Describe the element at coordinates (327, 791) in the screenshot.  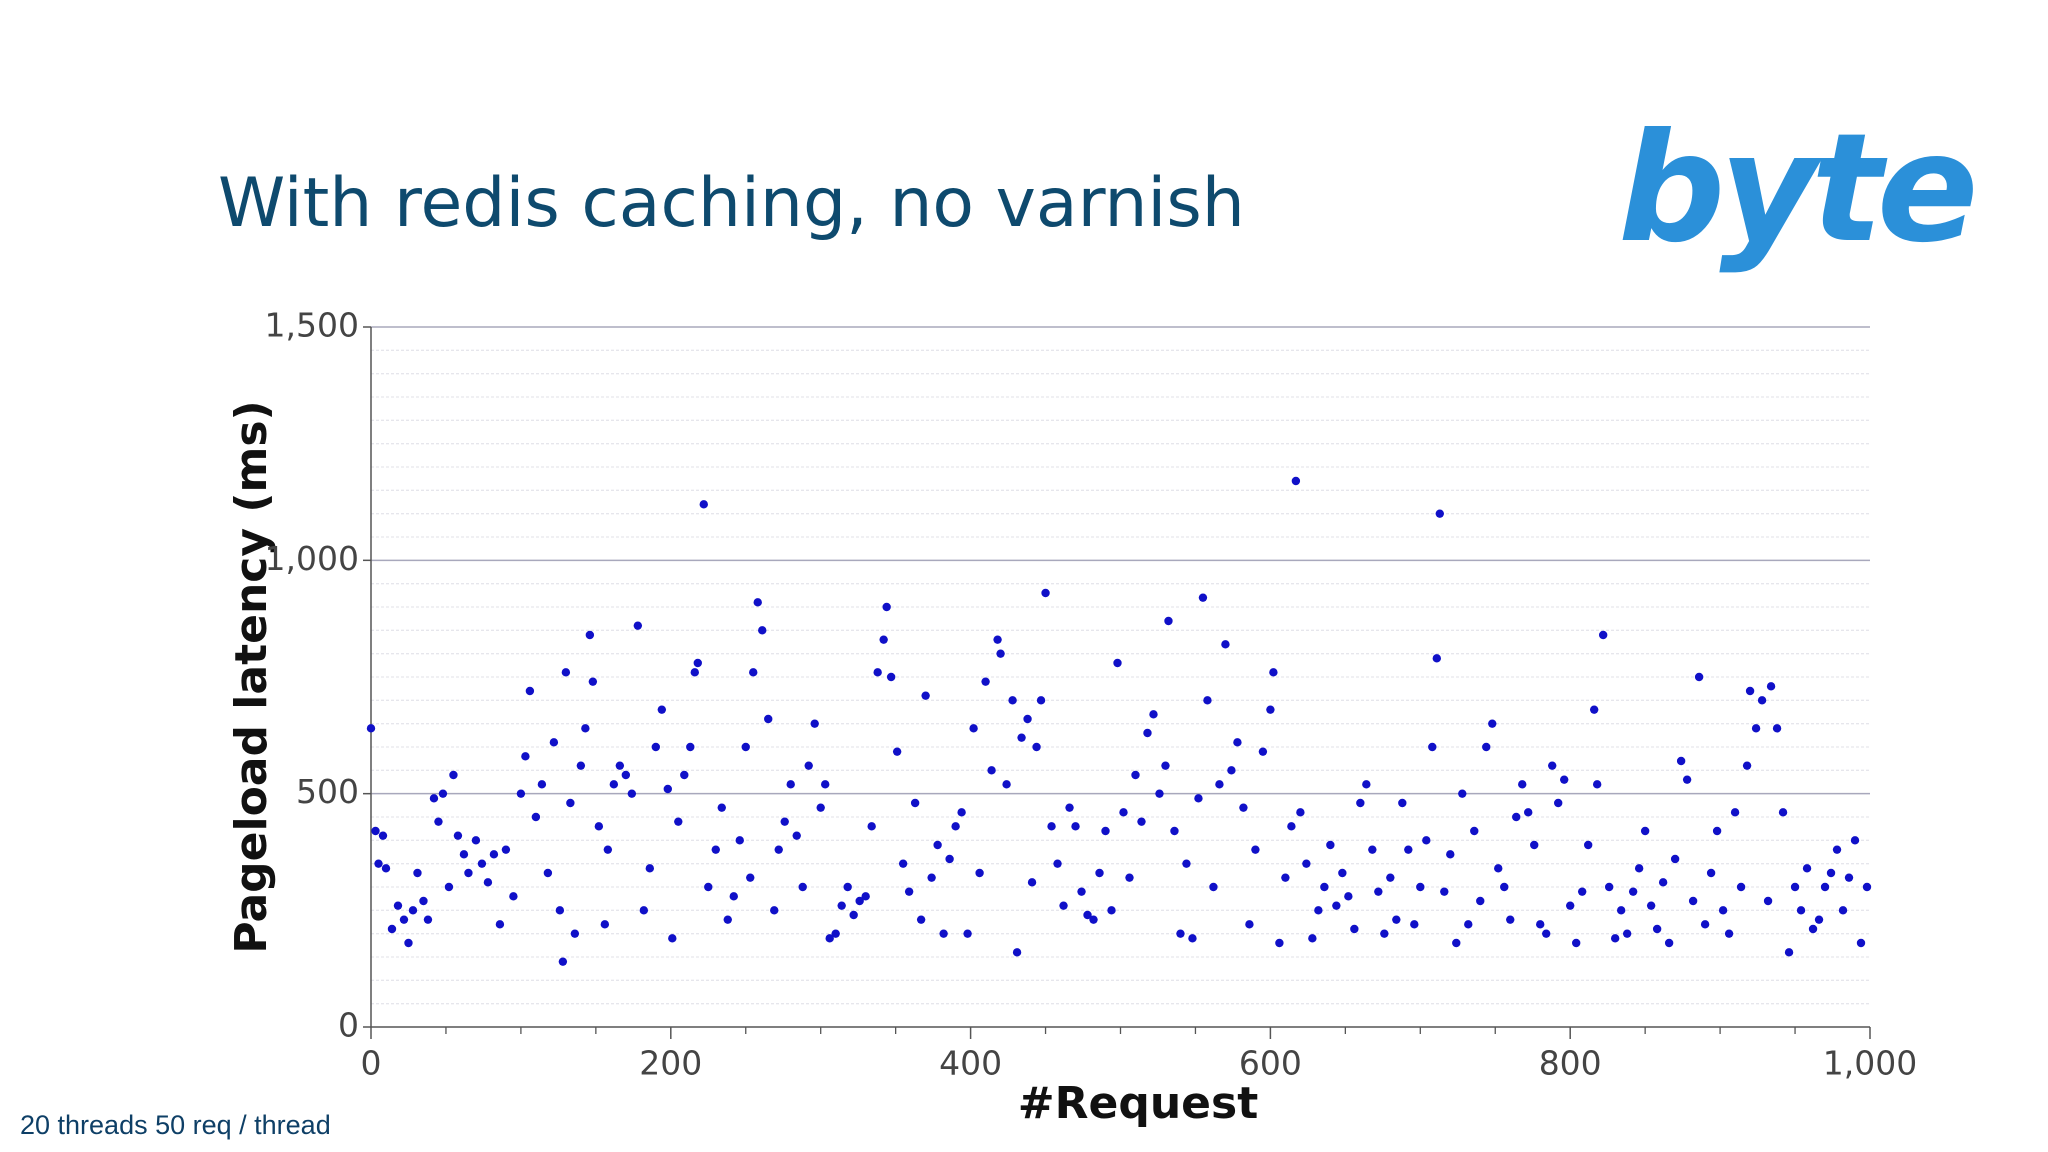
I see `y-tick-label: 500` at that location.